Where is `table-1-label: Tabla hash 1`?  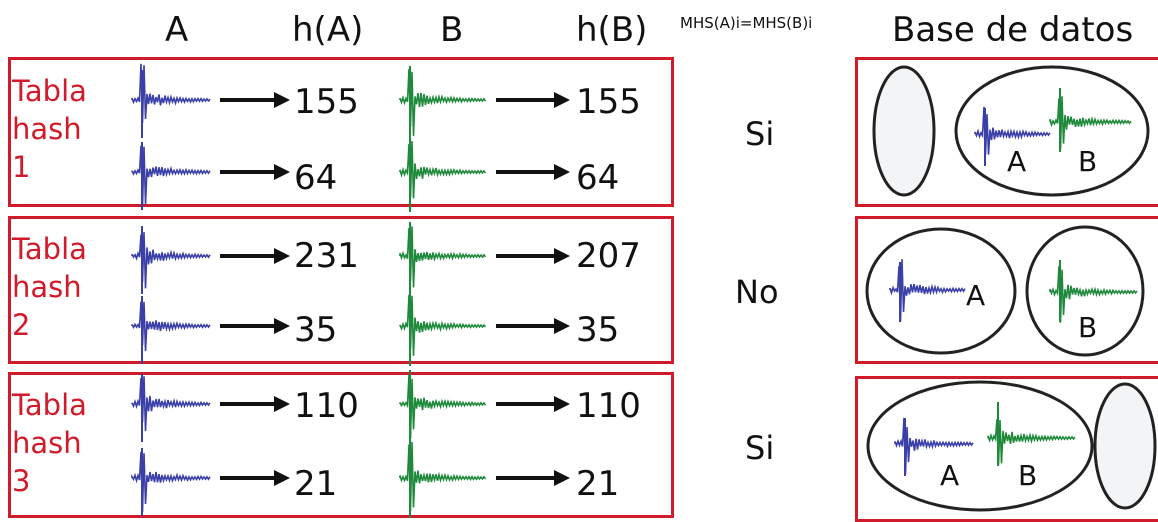 table-1-label: Tabla hash 1 is located at coordinates (49, 129).